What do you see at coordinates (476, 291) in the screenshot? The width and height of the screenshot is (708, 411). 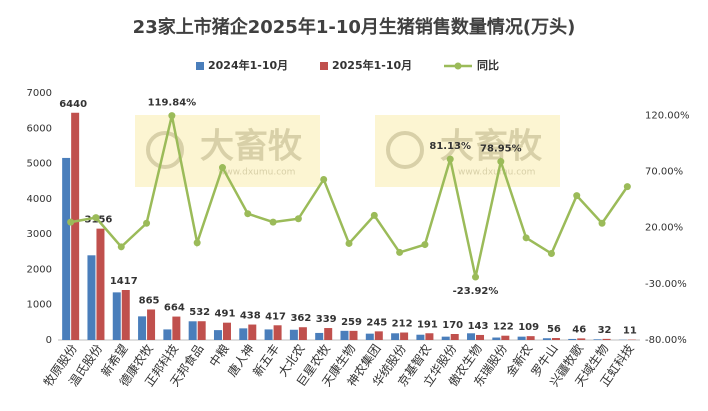 I see `line-value-label: -23.92%` at bounding box center [476, 291].